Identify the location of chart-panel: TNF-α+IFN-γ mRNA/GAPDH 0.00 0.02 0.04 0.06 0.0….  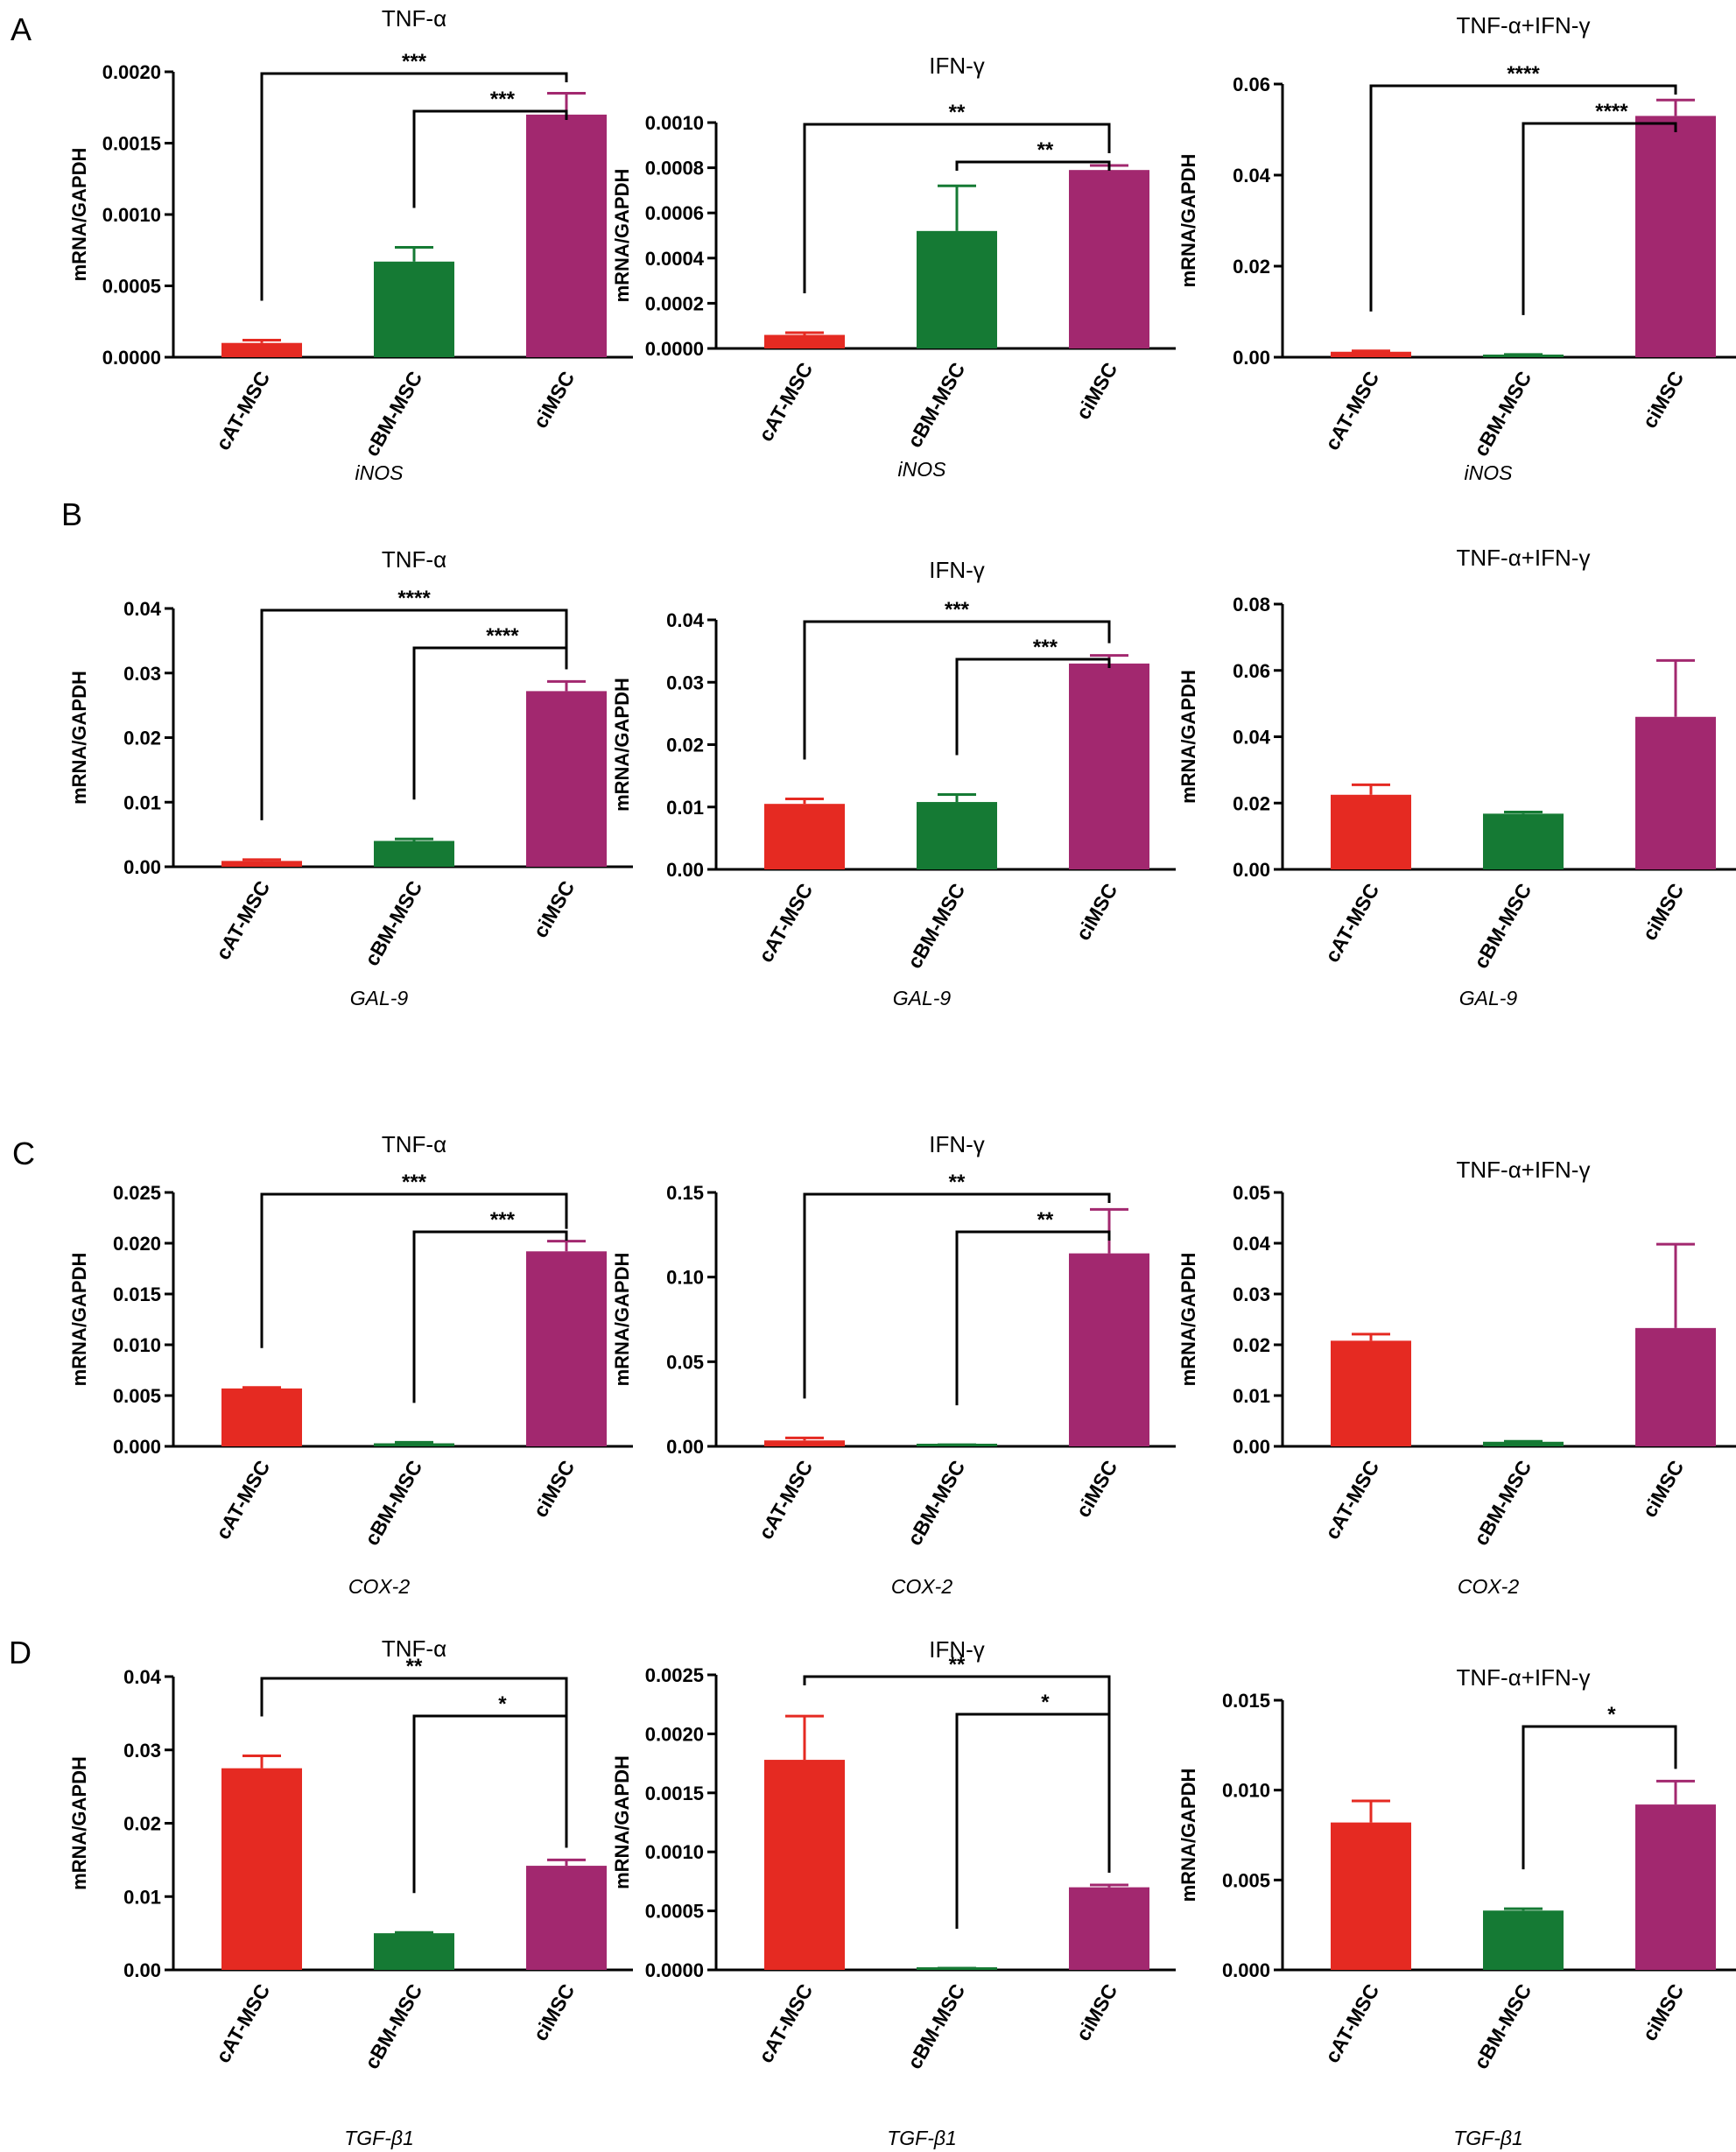
(1456, 777).